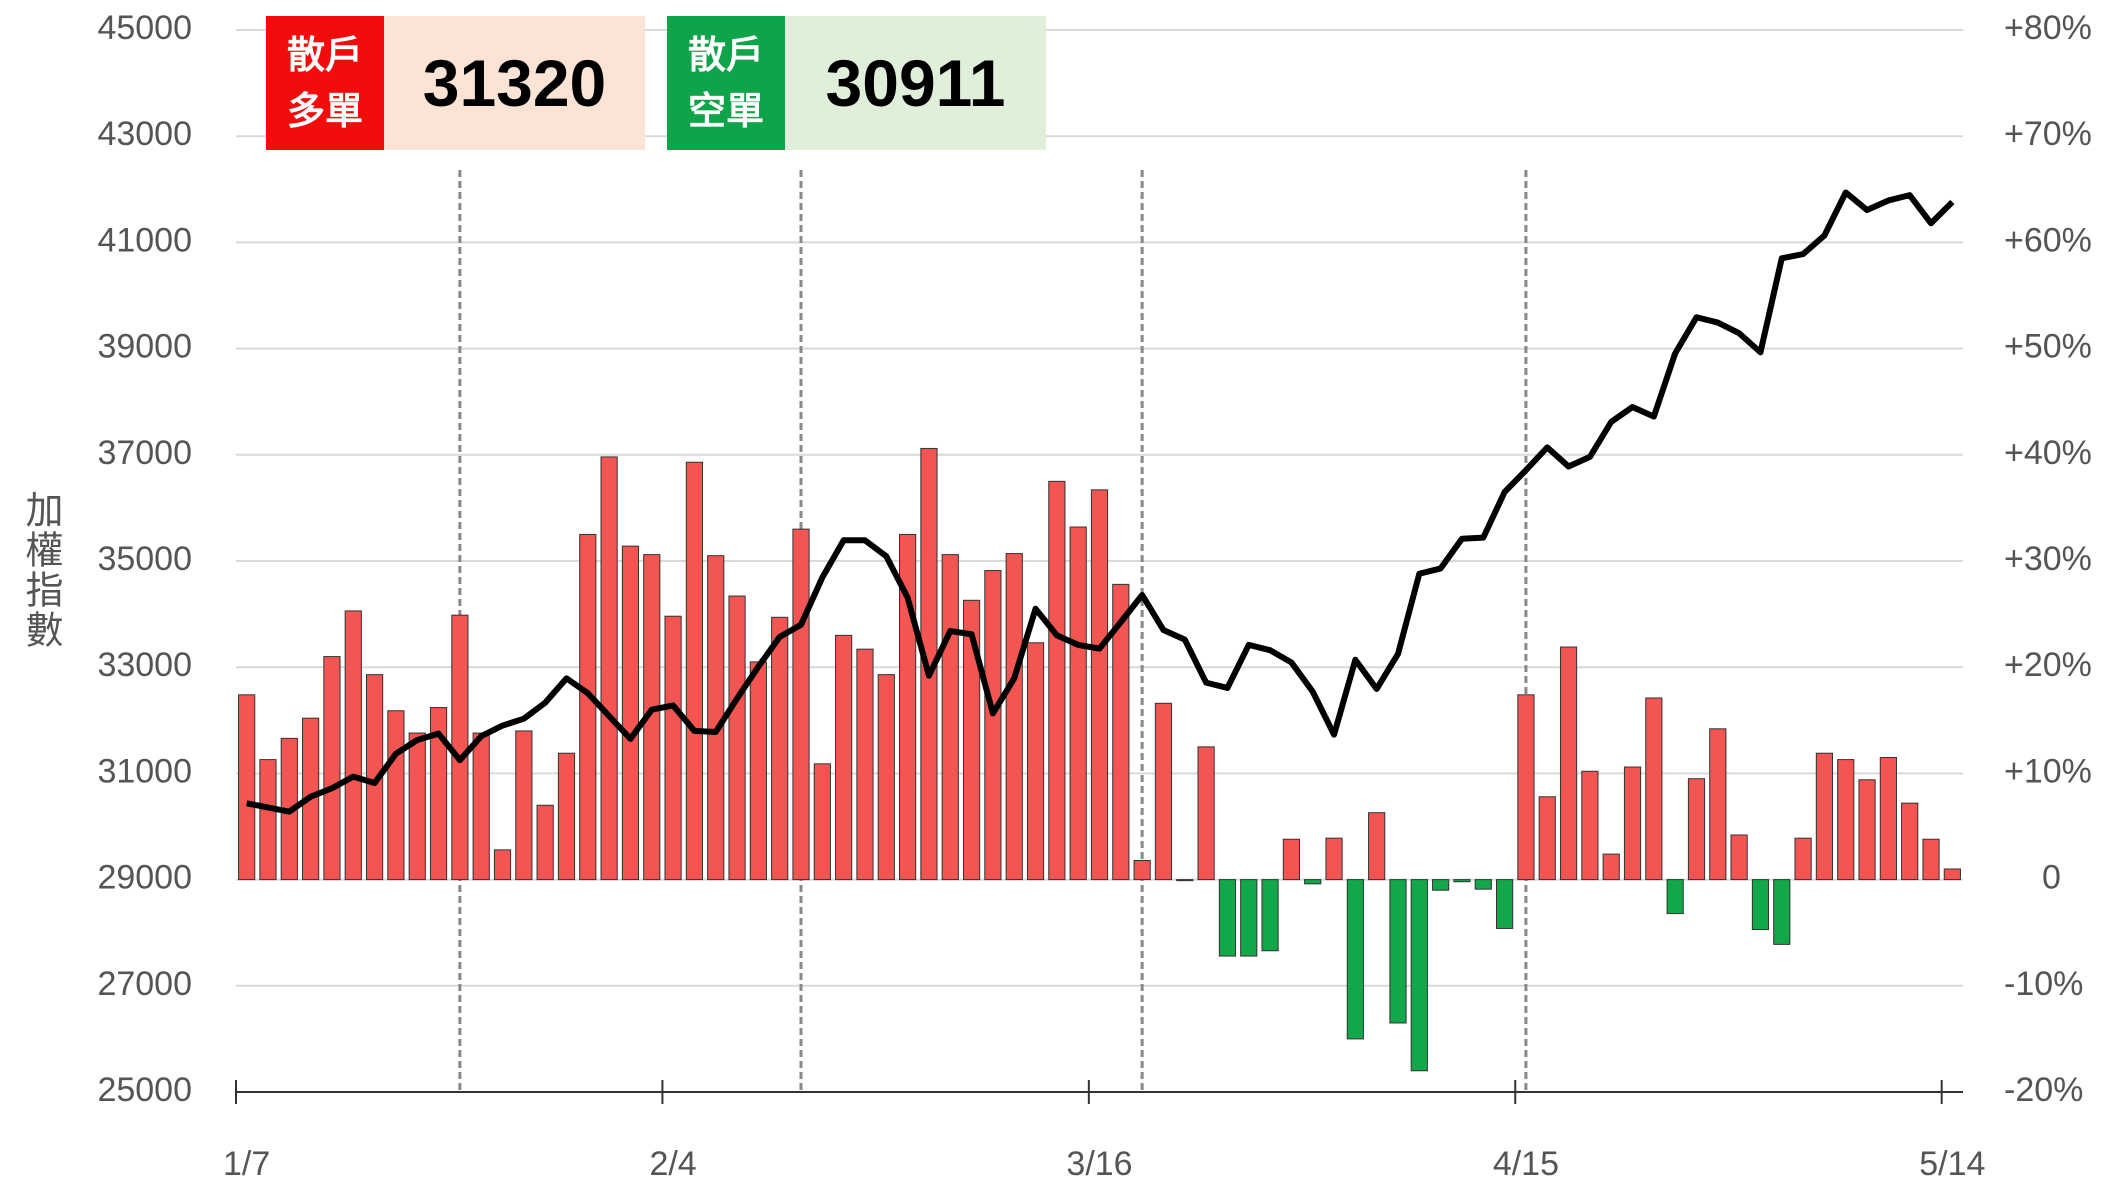  Describe the element at coordinates (1099, 1164) in the screenshot. I see `x-tick-label: 3/16` at that location.